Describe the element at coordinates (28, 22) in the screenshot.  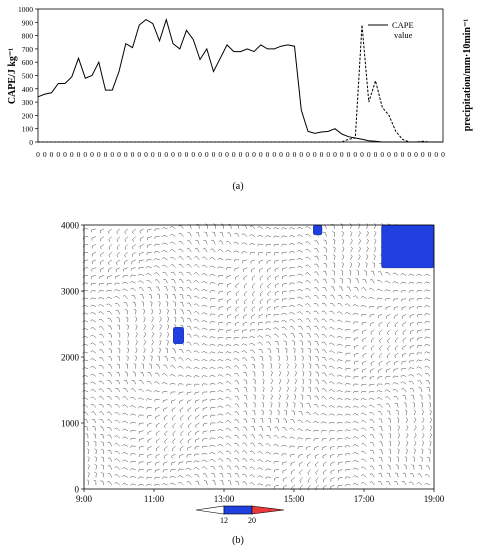
I see `panel-a-y-tick-label: 900` at that location.